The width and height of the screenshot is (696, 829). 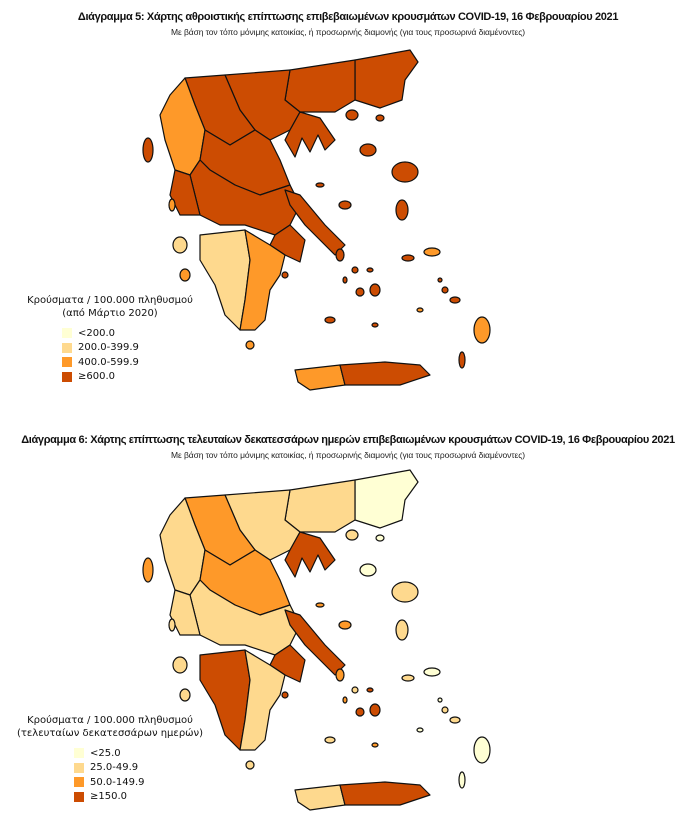 What do you see at coordinates (142, 753) in the screenshot?
I see `legend-item: <25.0` at bounding box center [142, 753].